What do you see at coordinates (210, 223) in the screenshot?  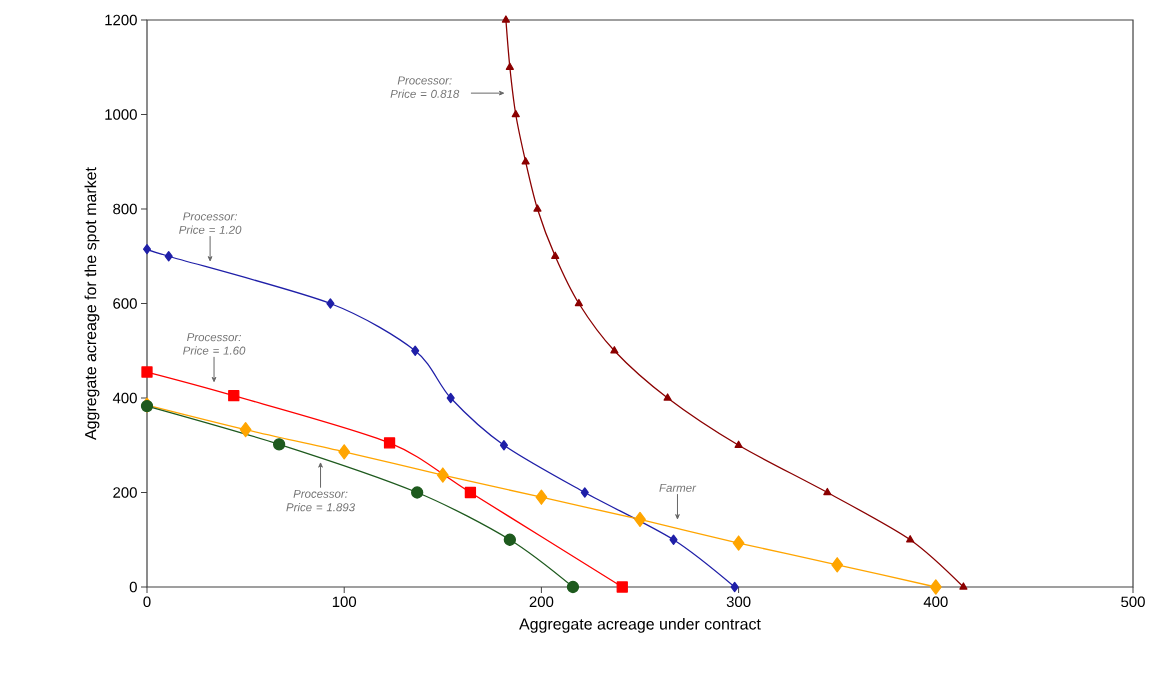 I see `annotation: Processor: Price = 1.20` at bounding box center [210, 223].